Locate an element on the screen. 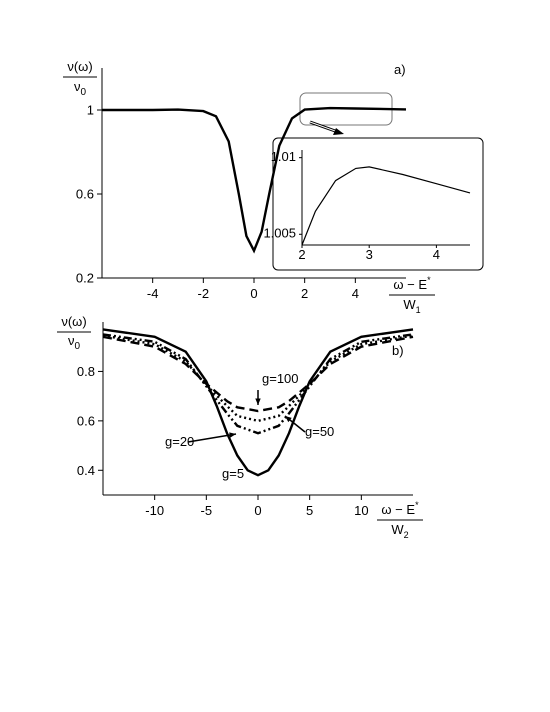 The image size is (550, 712). x-tick-label: -2 is located at coordinates (204, 293).